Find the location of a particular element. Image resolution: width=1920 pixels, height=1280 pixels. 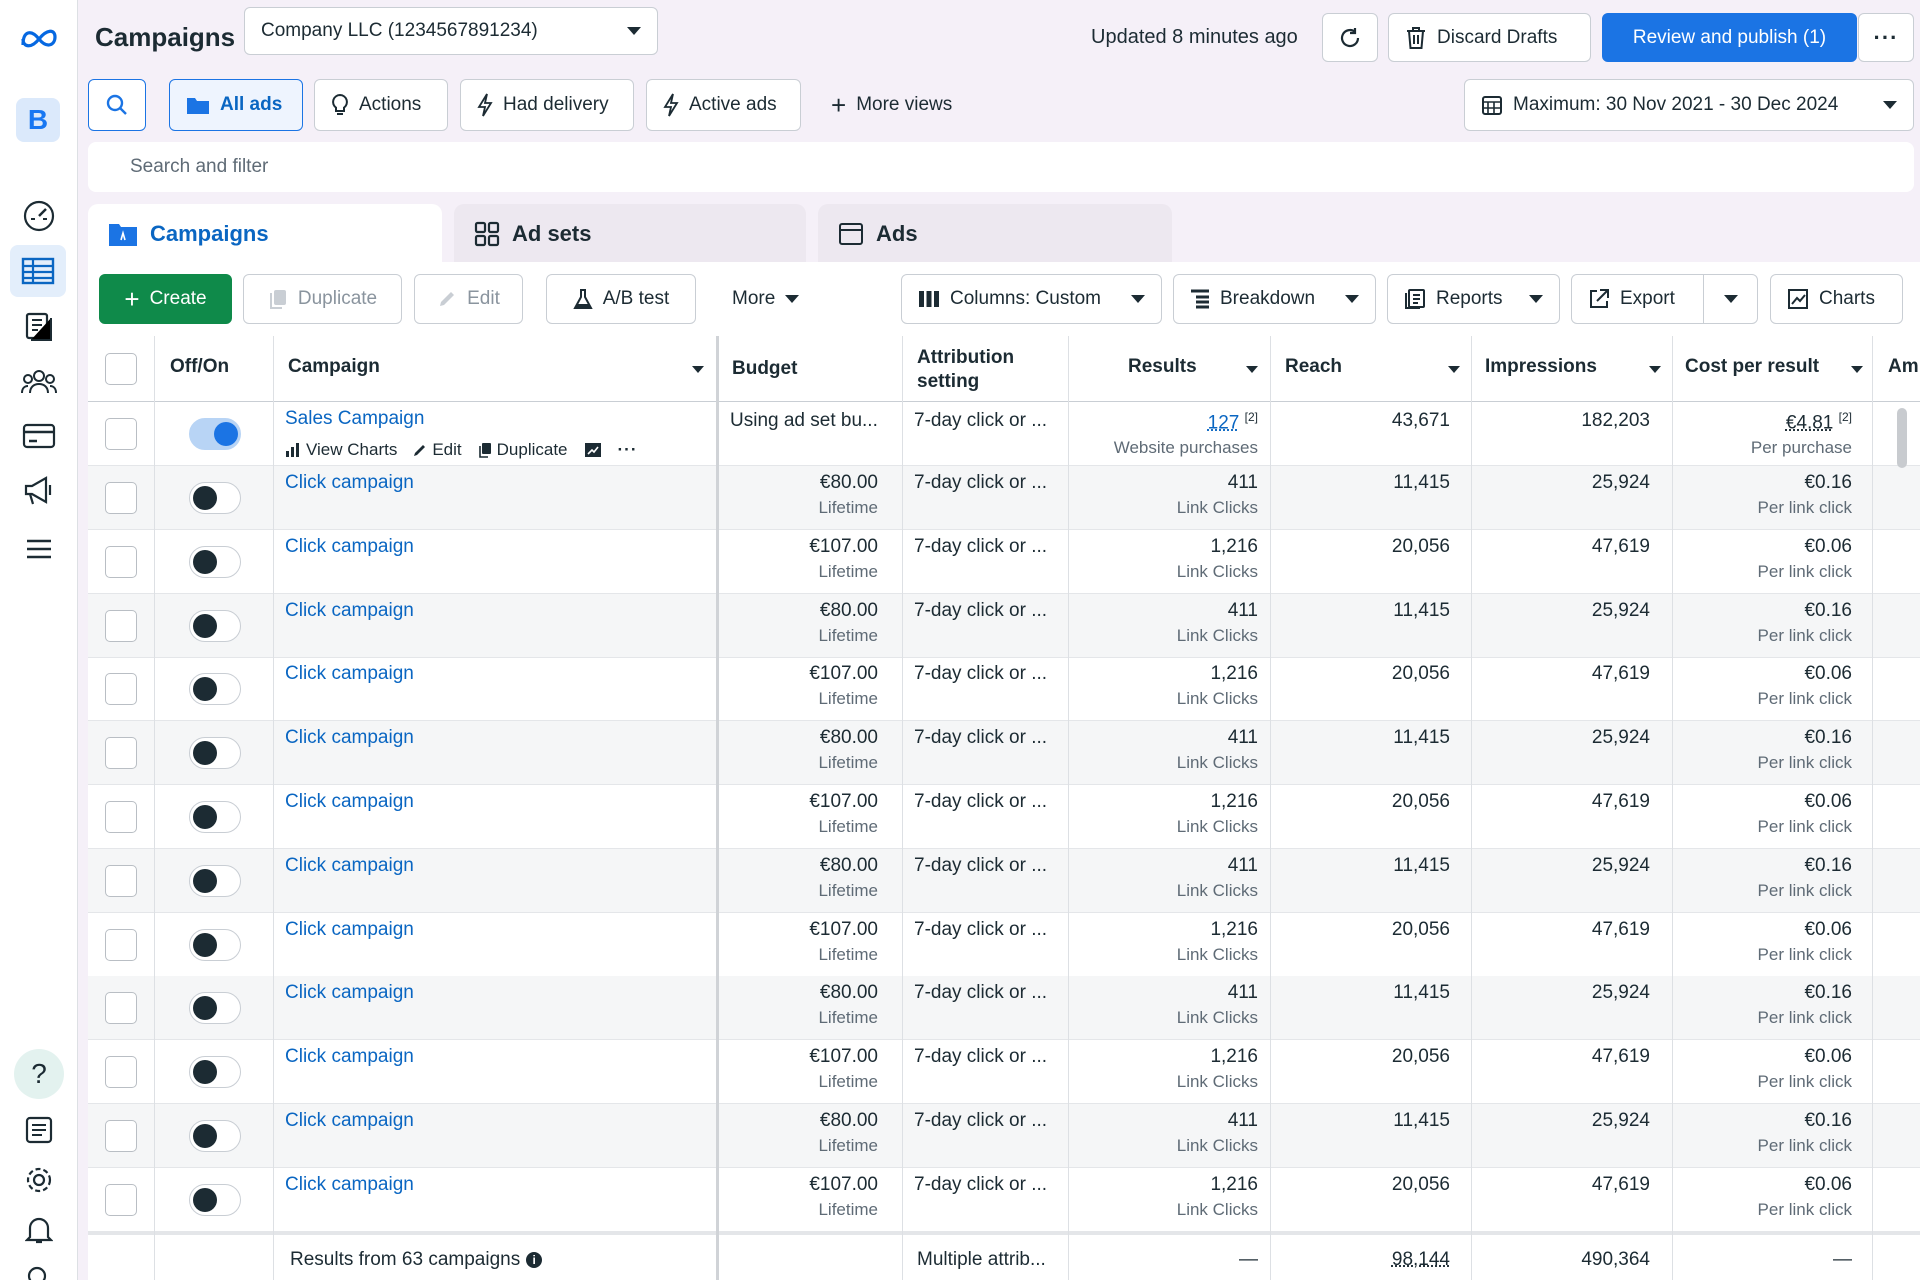

tab-ads: Ads is located at coordinates (995, 234).